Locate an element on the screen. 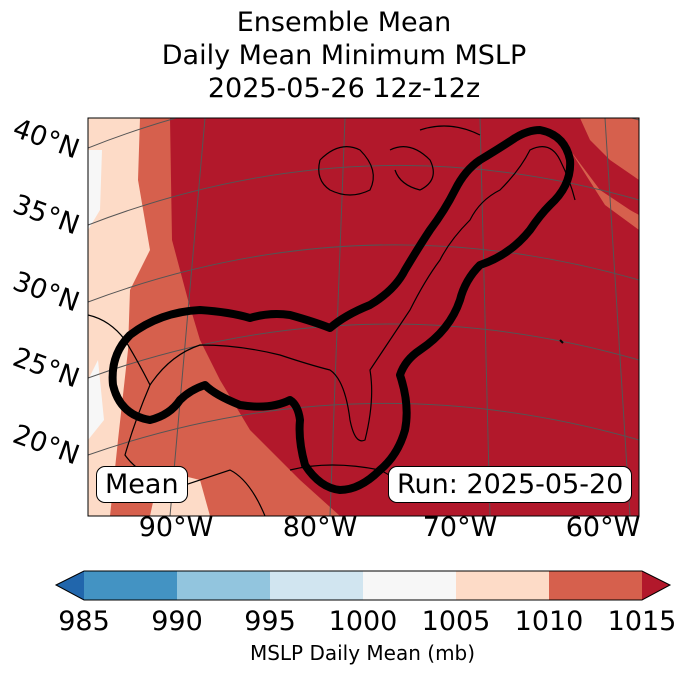 Image resolution: width=688 pixels, height=674 pixels. map-title-line2: Daily Mean Minimum MSLP is located at coordinates (344, 55).